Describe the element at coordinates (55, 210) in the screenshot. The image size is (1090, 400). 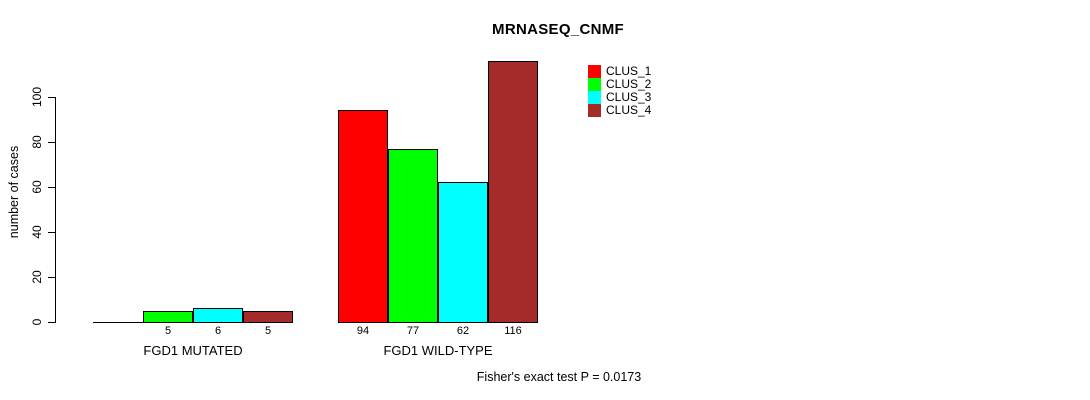
I see `y-axis-line` at that location.